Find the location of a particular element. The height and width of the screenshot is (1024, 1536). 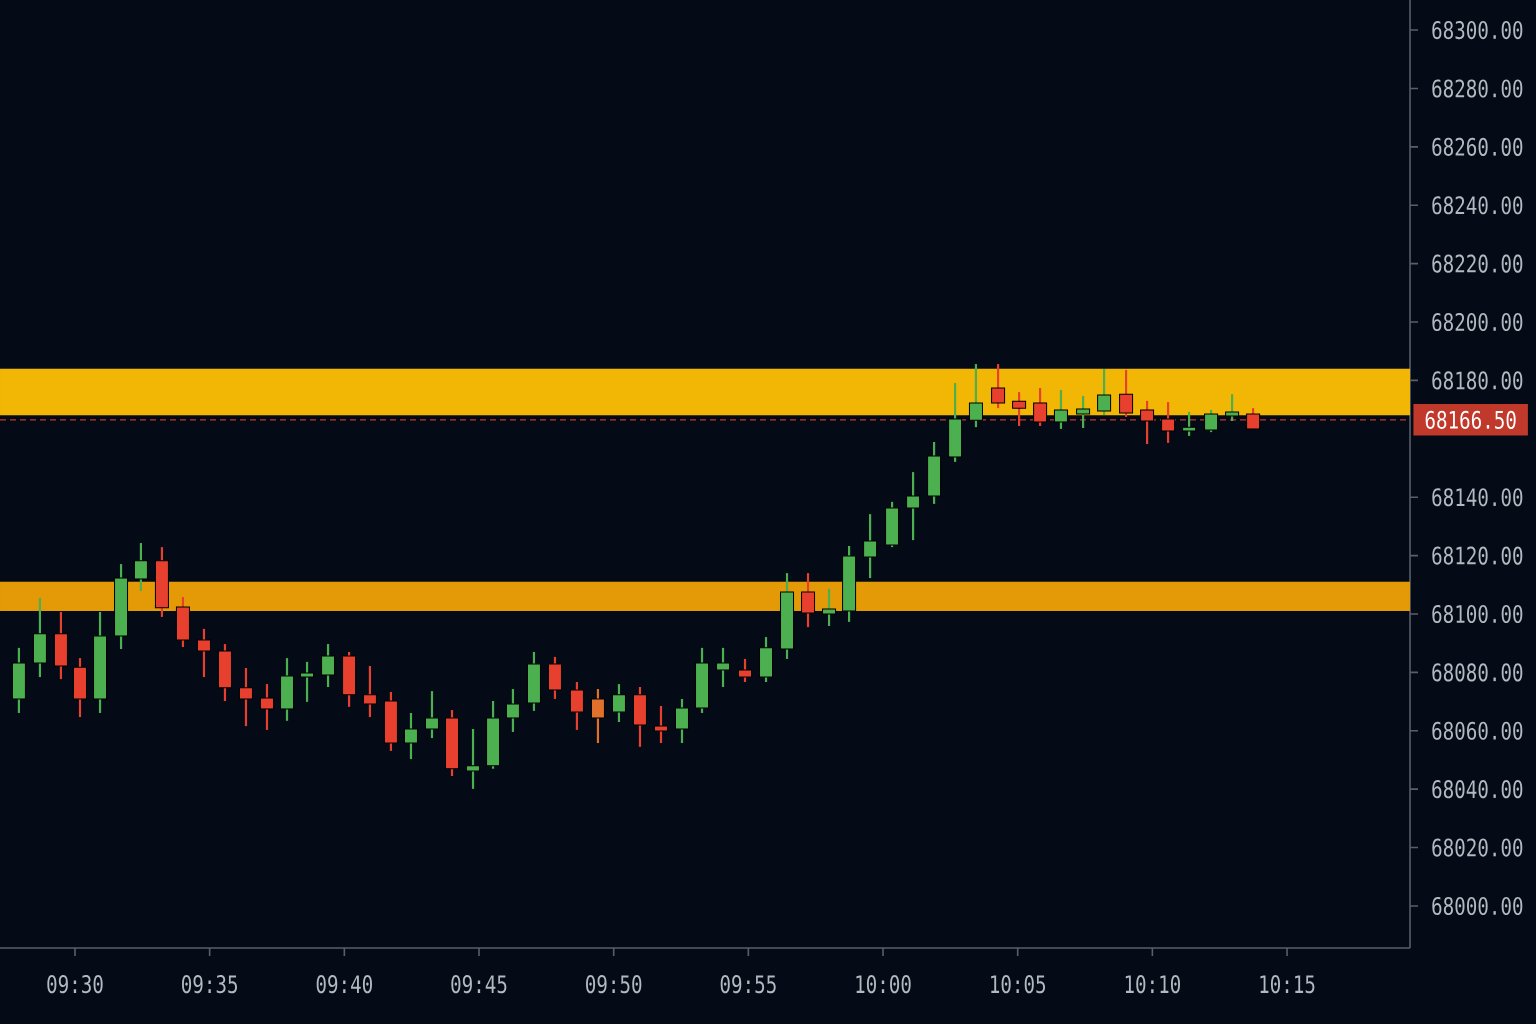

y-tick-label: 68040.00 is located at coordinates (1477, 789).